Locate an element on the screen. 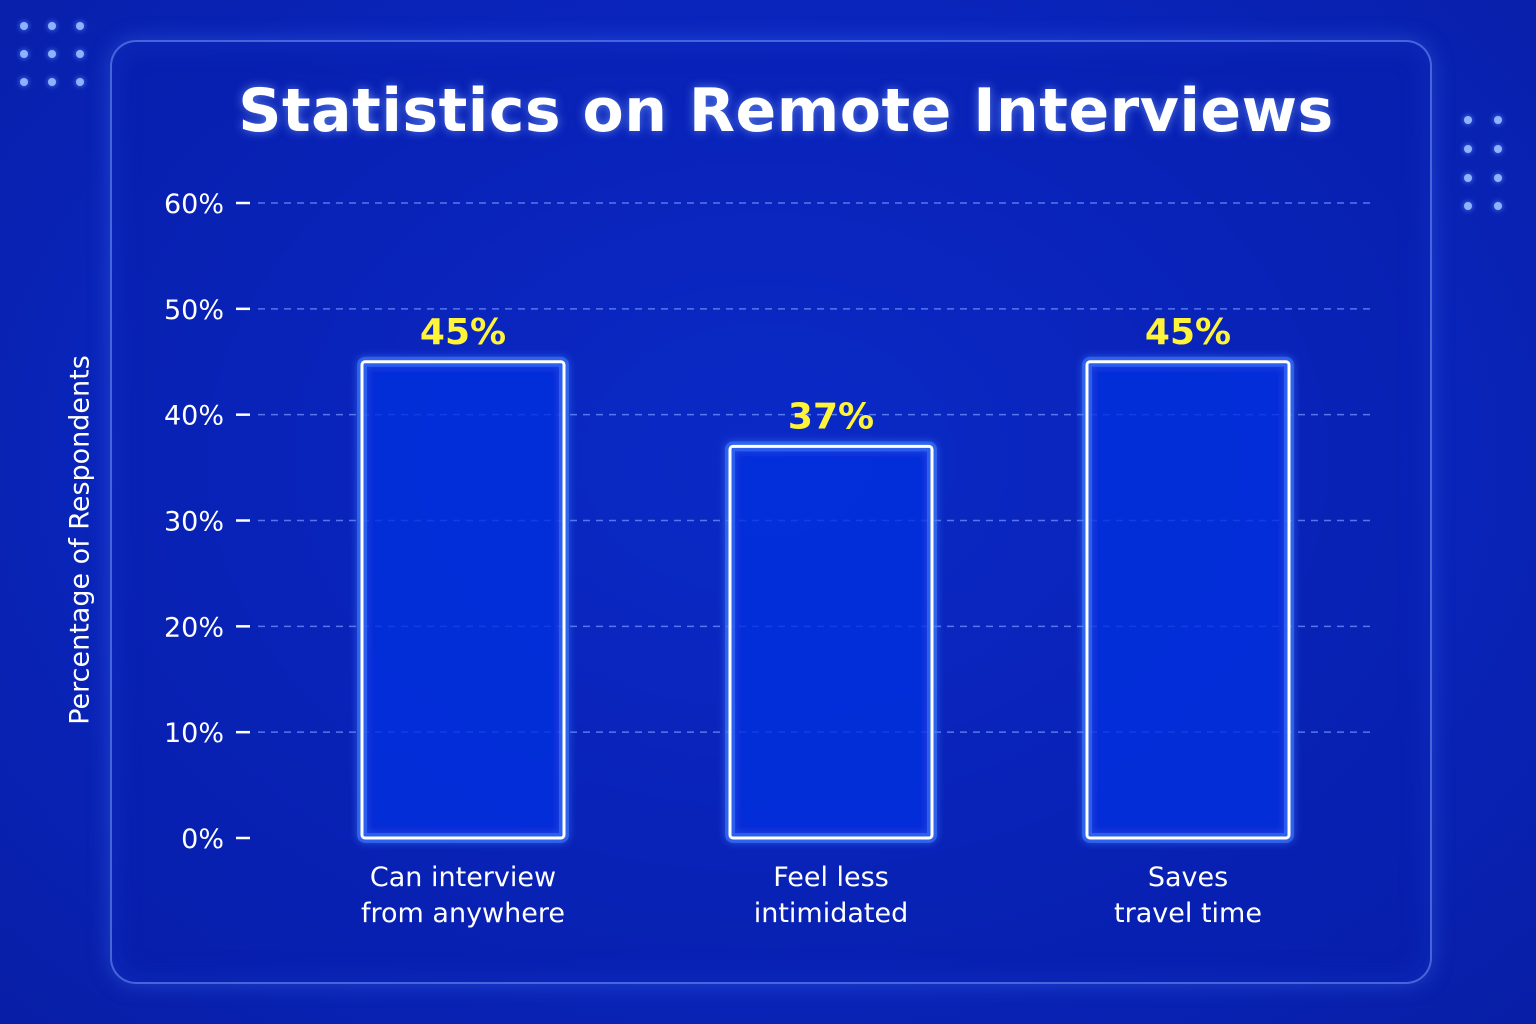 This screenshot has height=1024, width=1536. decorative-dots-top-left is located at coordinates (55, 55).